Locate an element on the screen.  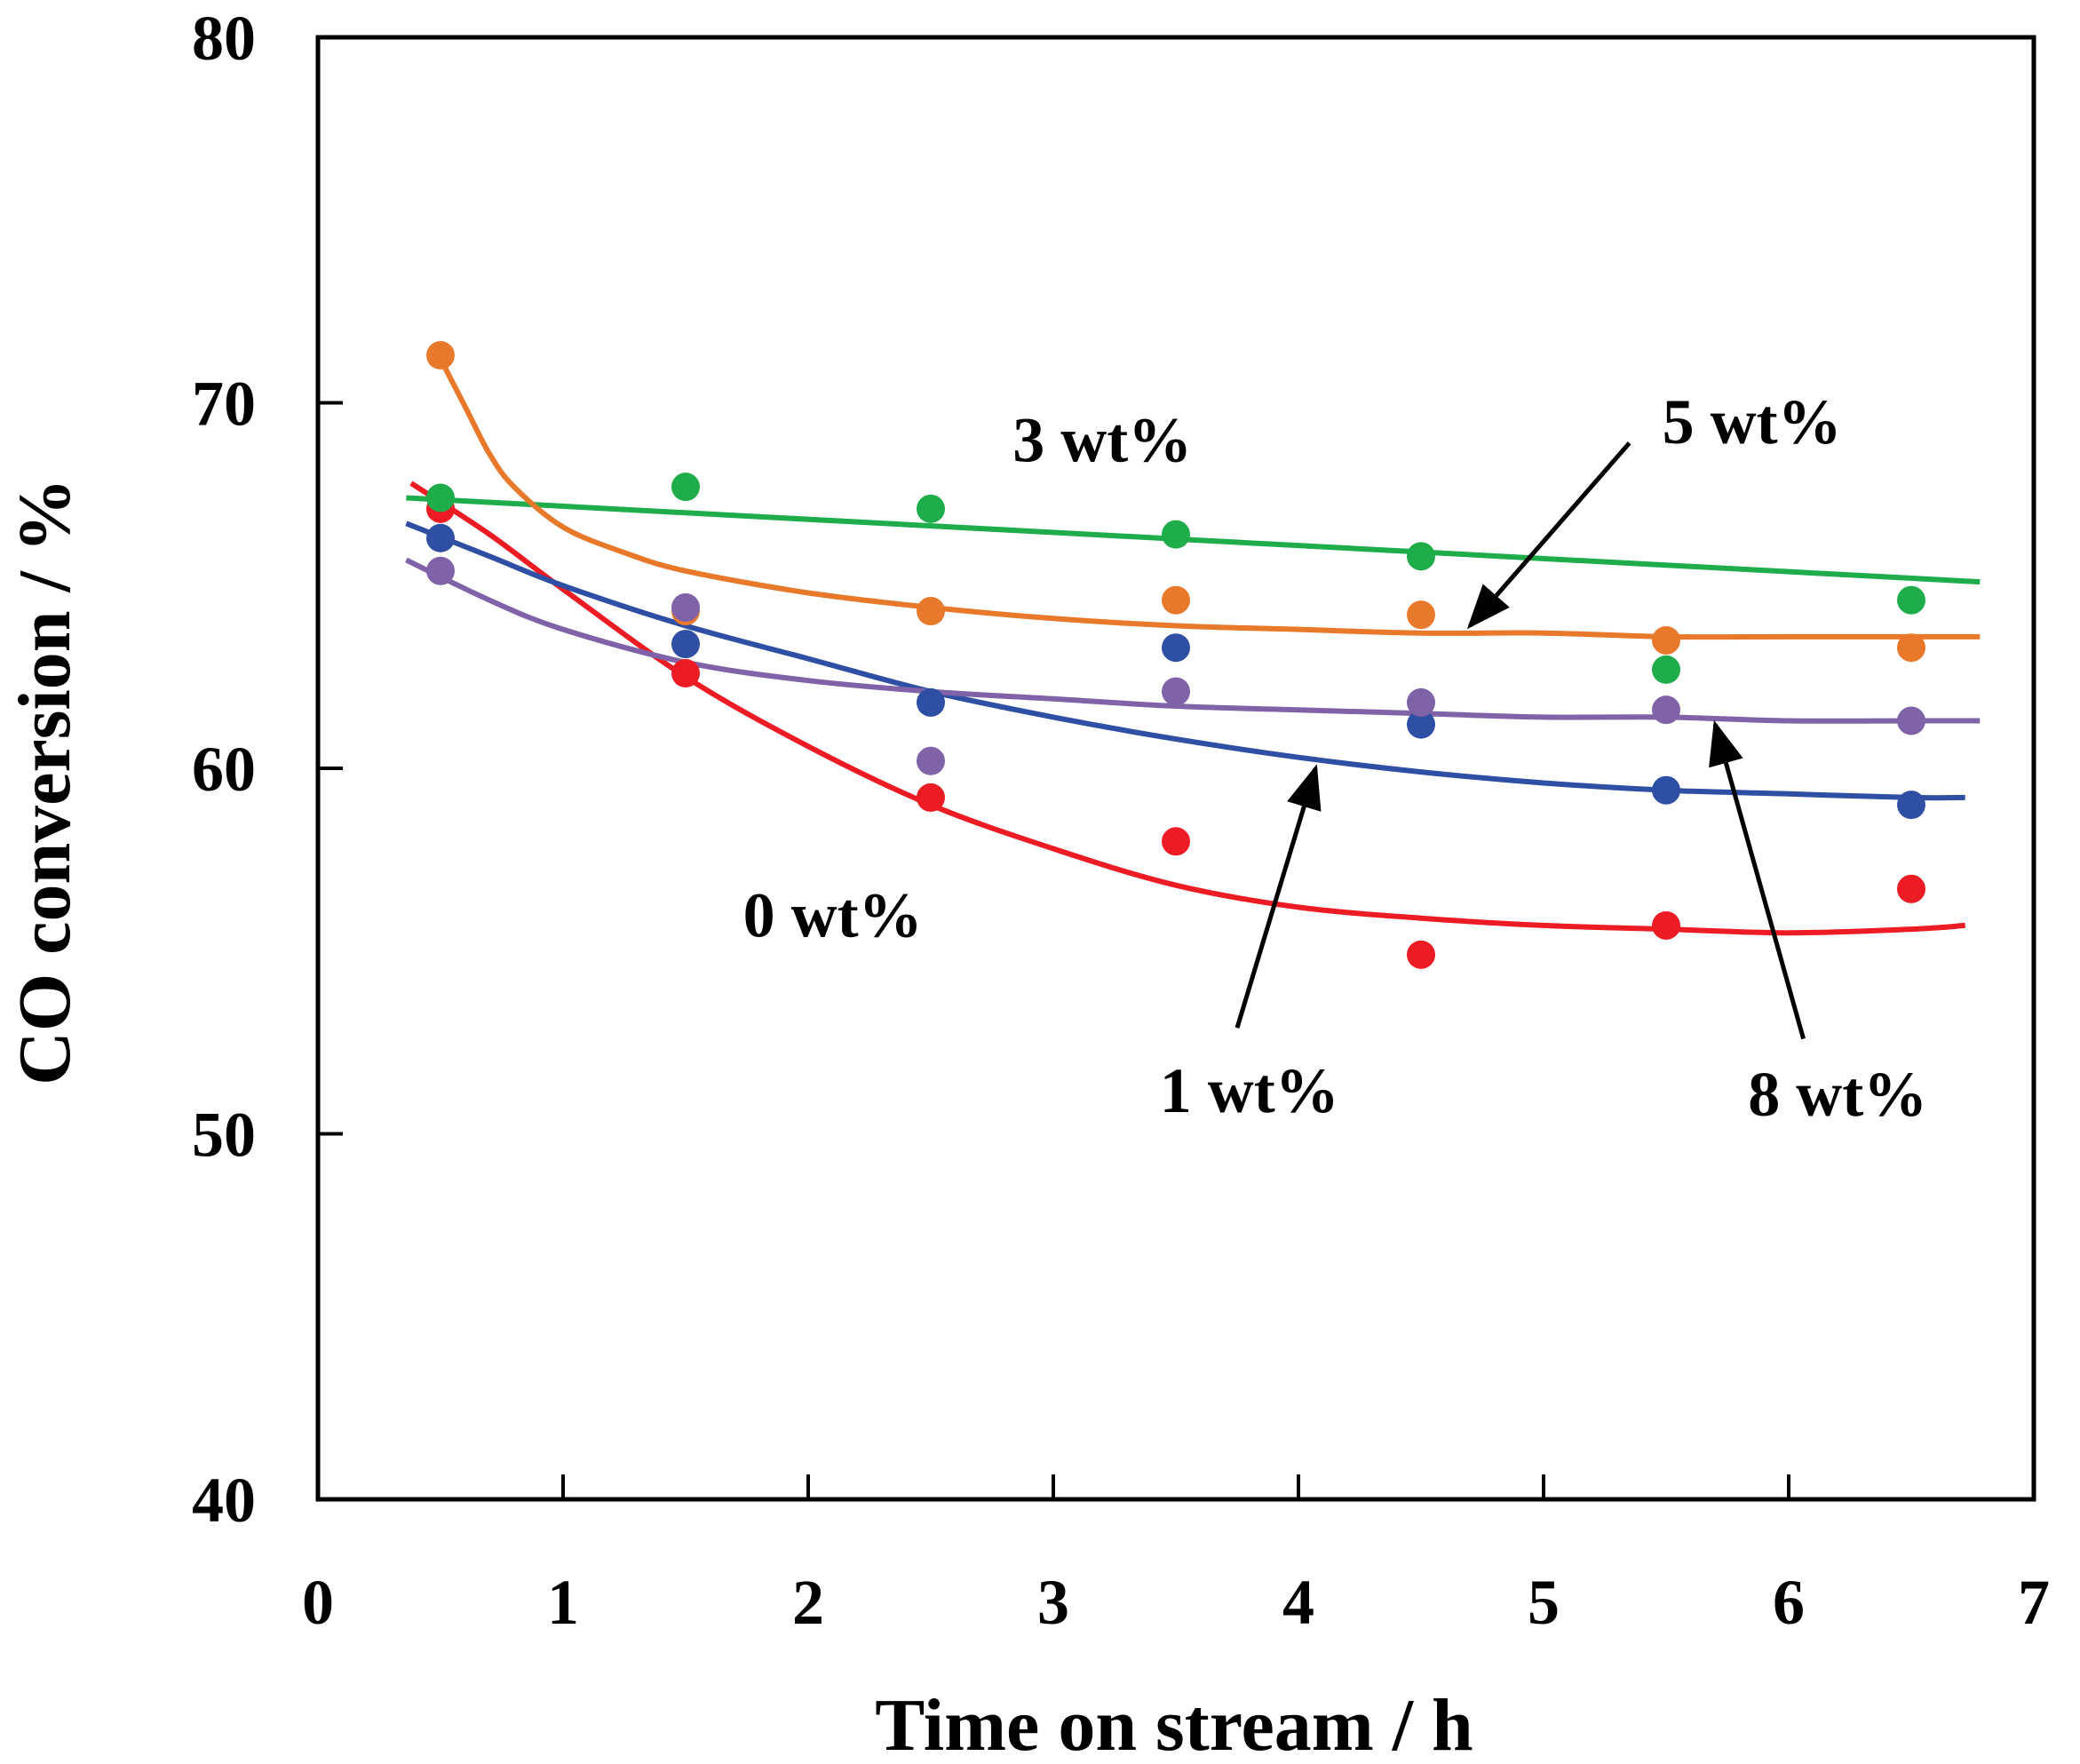
arrow-1-wtpct is located at coordinates (1278, 896).